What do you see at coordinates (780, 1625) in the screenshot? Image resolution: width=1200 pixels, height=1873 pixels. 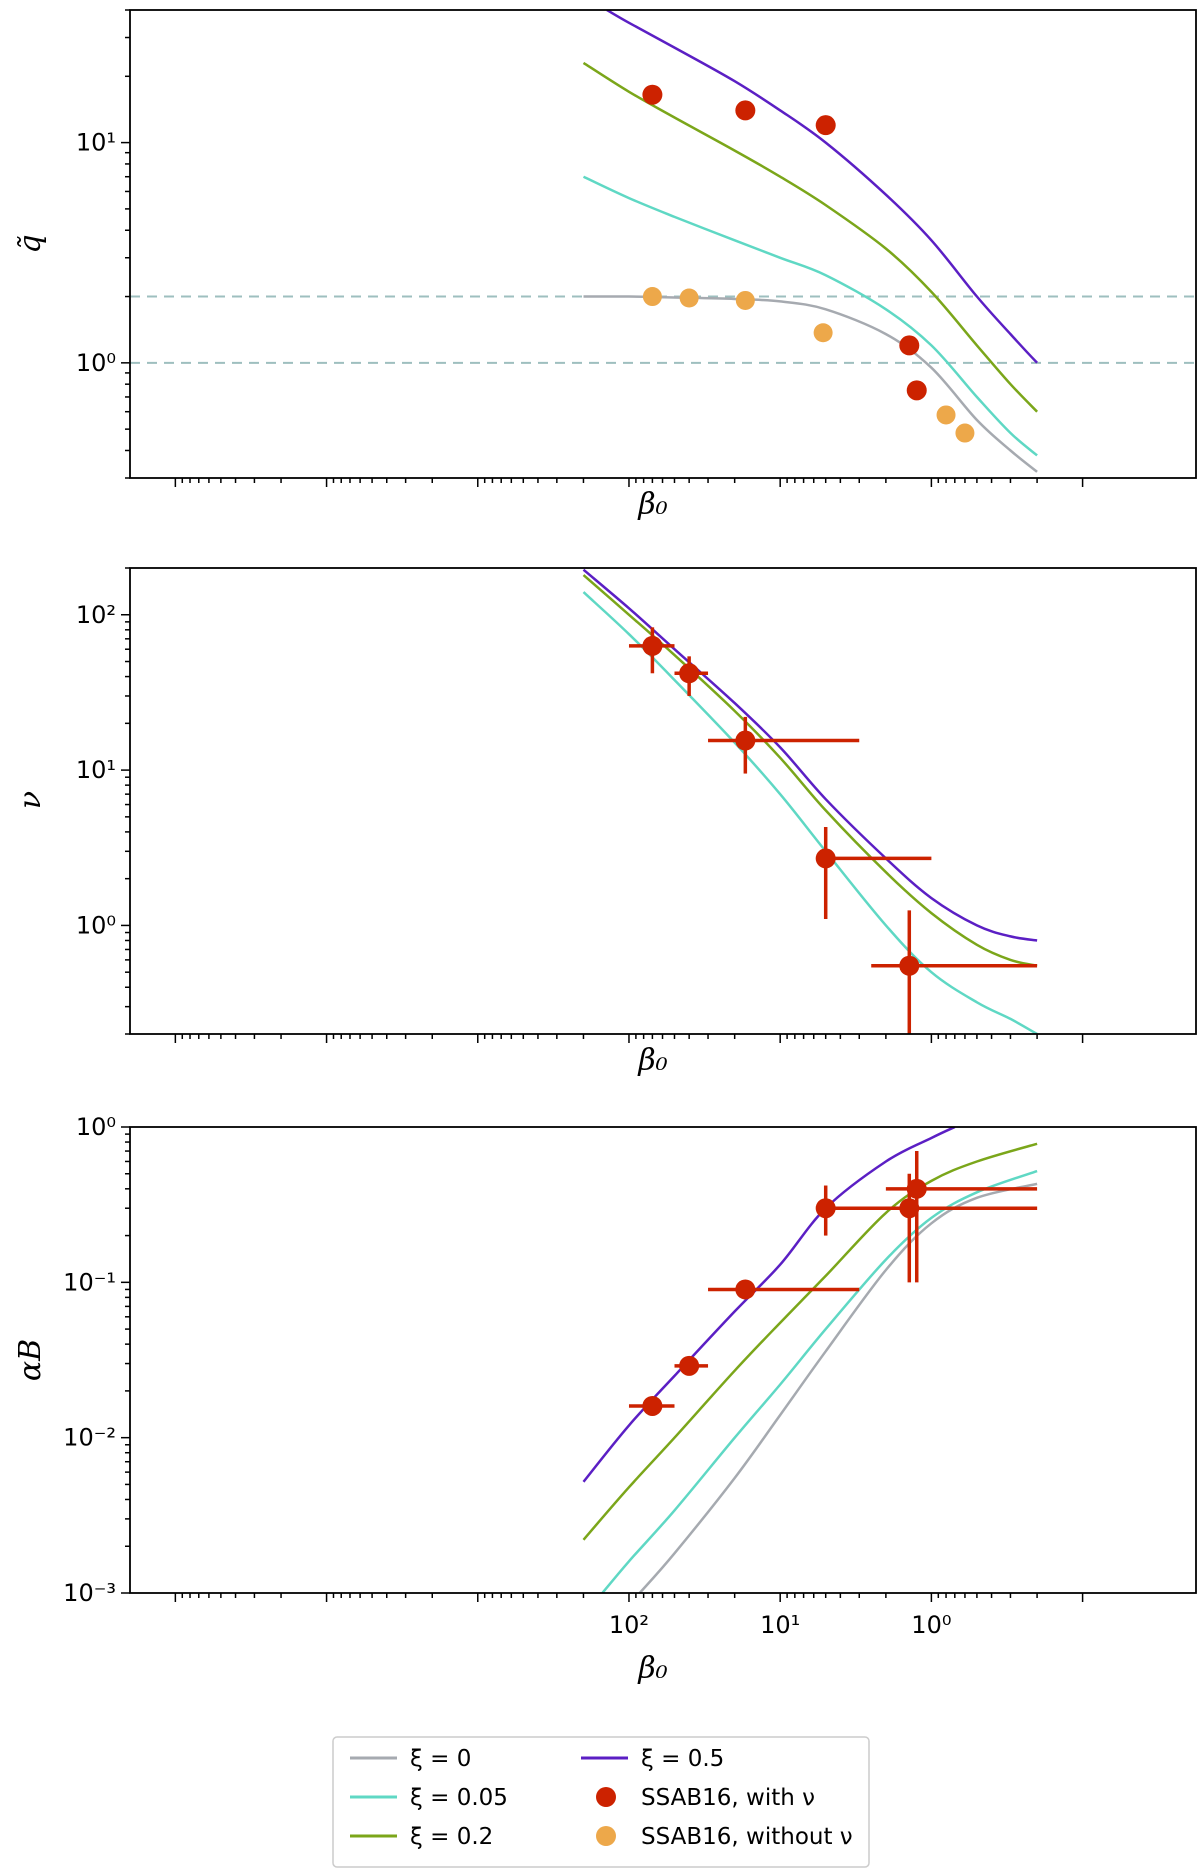 I see `x-tick-label: 10¹` at bounding box center [780, 1625].